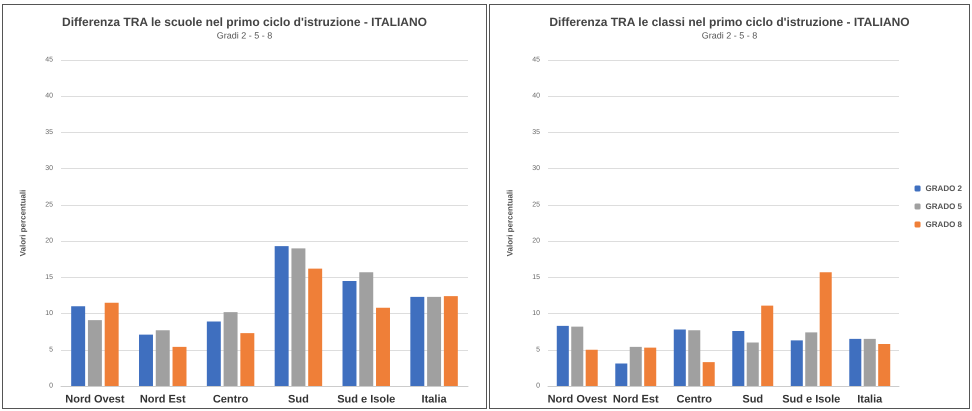 Image resolution: width=972 pixels, height=411 pixels. Describe the element at coordinates (944, 224) in the screenshot. I see `legend-label: GRADO 8` at that location.